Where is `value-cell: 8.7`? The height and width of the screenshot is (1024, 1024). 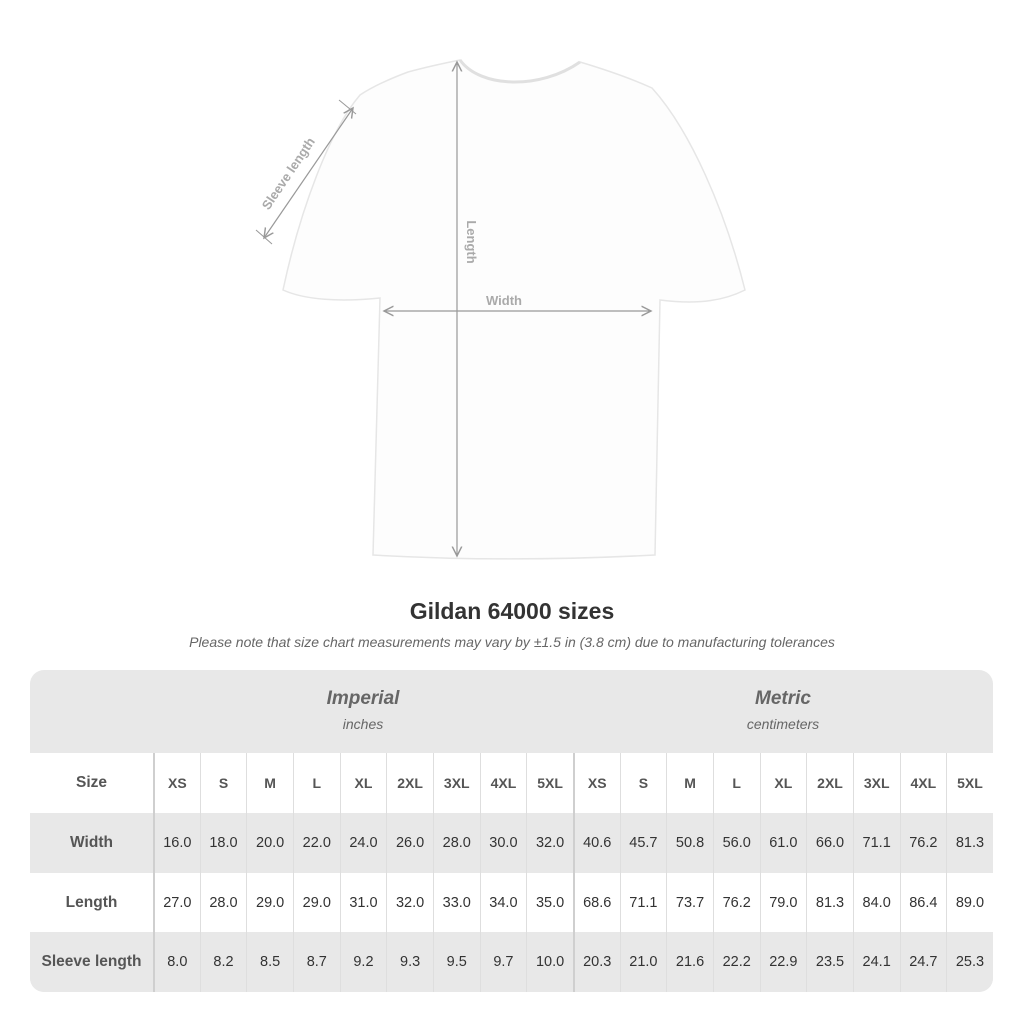 value-cell: 8.7 is located at coordinates (316, 962).